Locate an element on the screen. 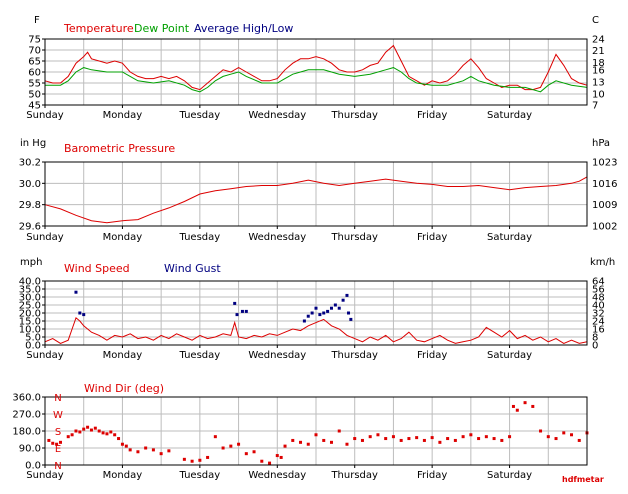 Image resolution: width=628 pixels, height=494 pixels. y-tick-label-right: 56 is located at coordinates (598, 290).